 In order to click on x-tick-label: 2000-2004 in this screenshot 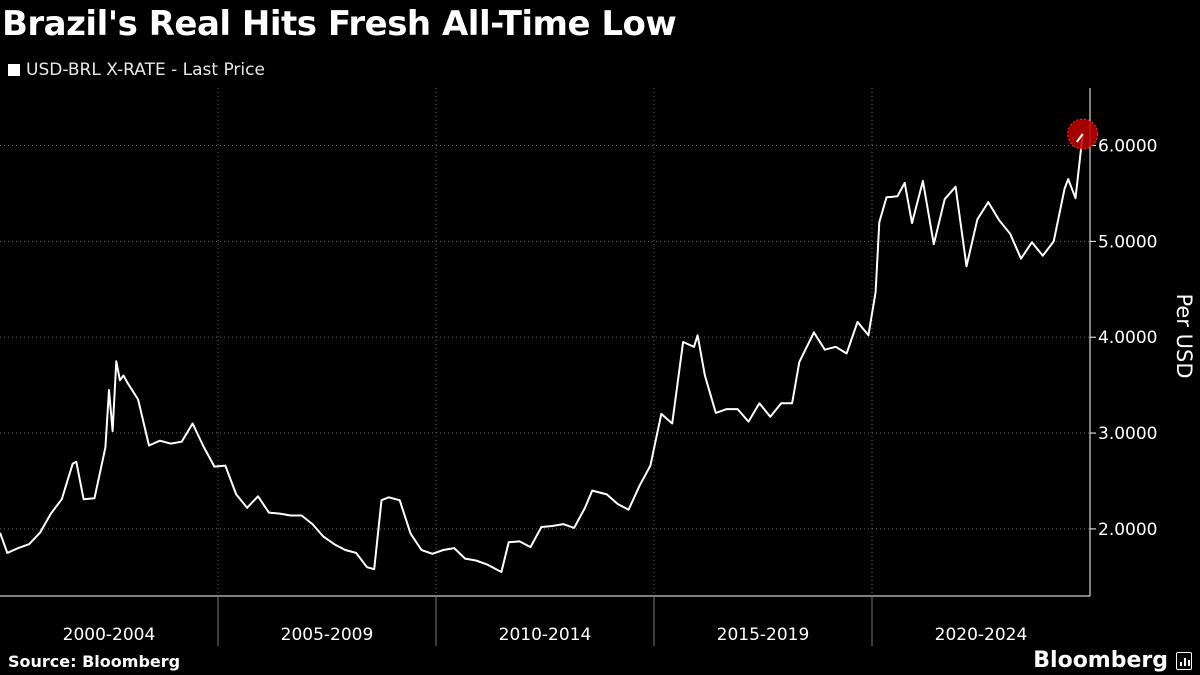, I will do `click(109, 635)`.